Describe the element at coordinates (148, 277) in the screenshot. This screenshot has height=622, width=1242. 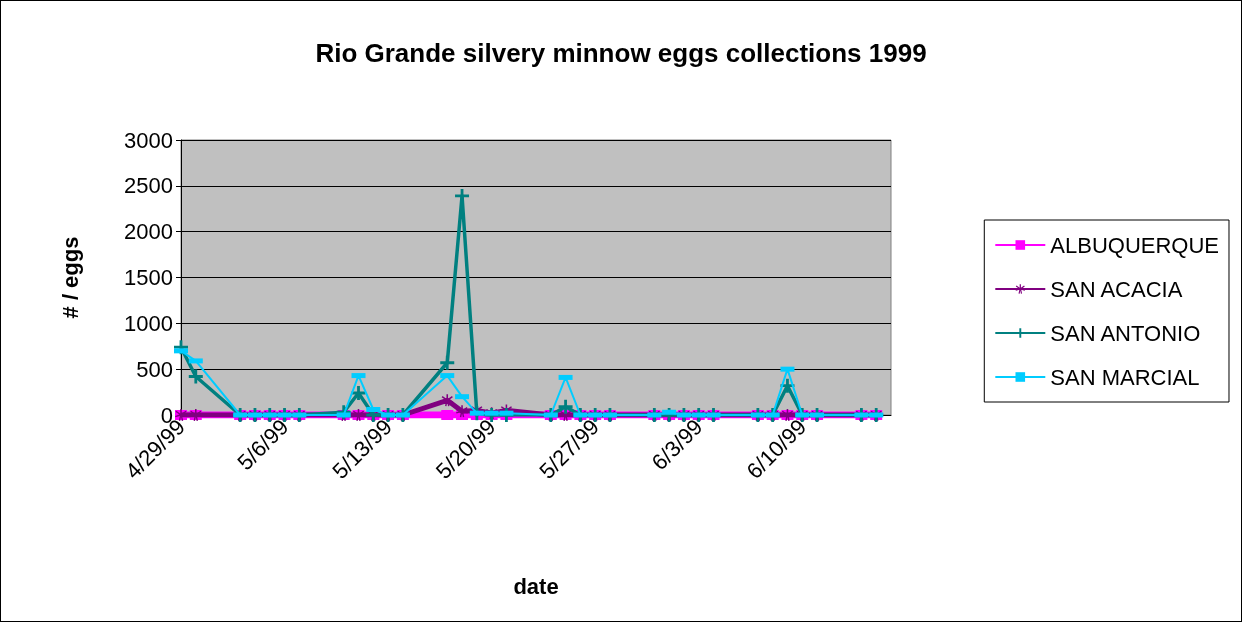
I see `y-tick-label: 1500` at that location.